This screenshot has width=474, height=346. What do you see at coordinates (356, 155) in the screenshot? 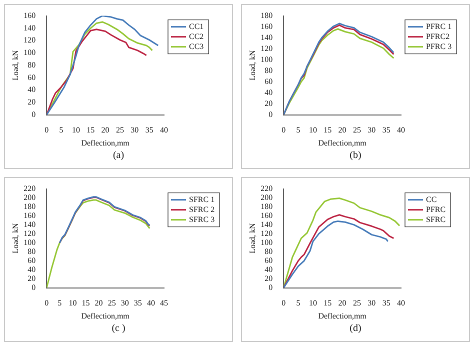
I see `text: (b)` at bounding box center [356, 155].